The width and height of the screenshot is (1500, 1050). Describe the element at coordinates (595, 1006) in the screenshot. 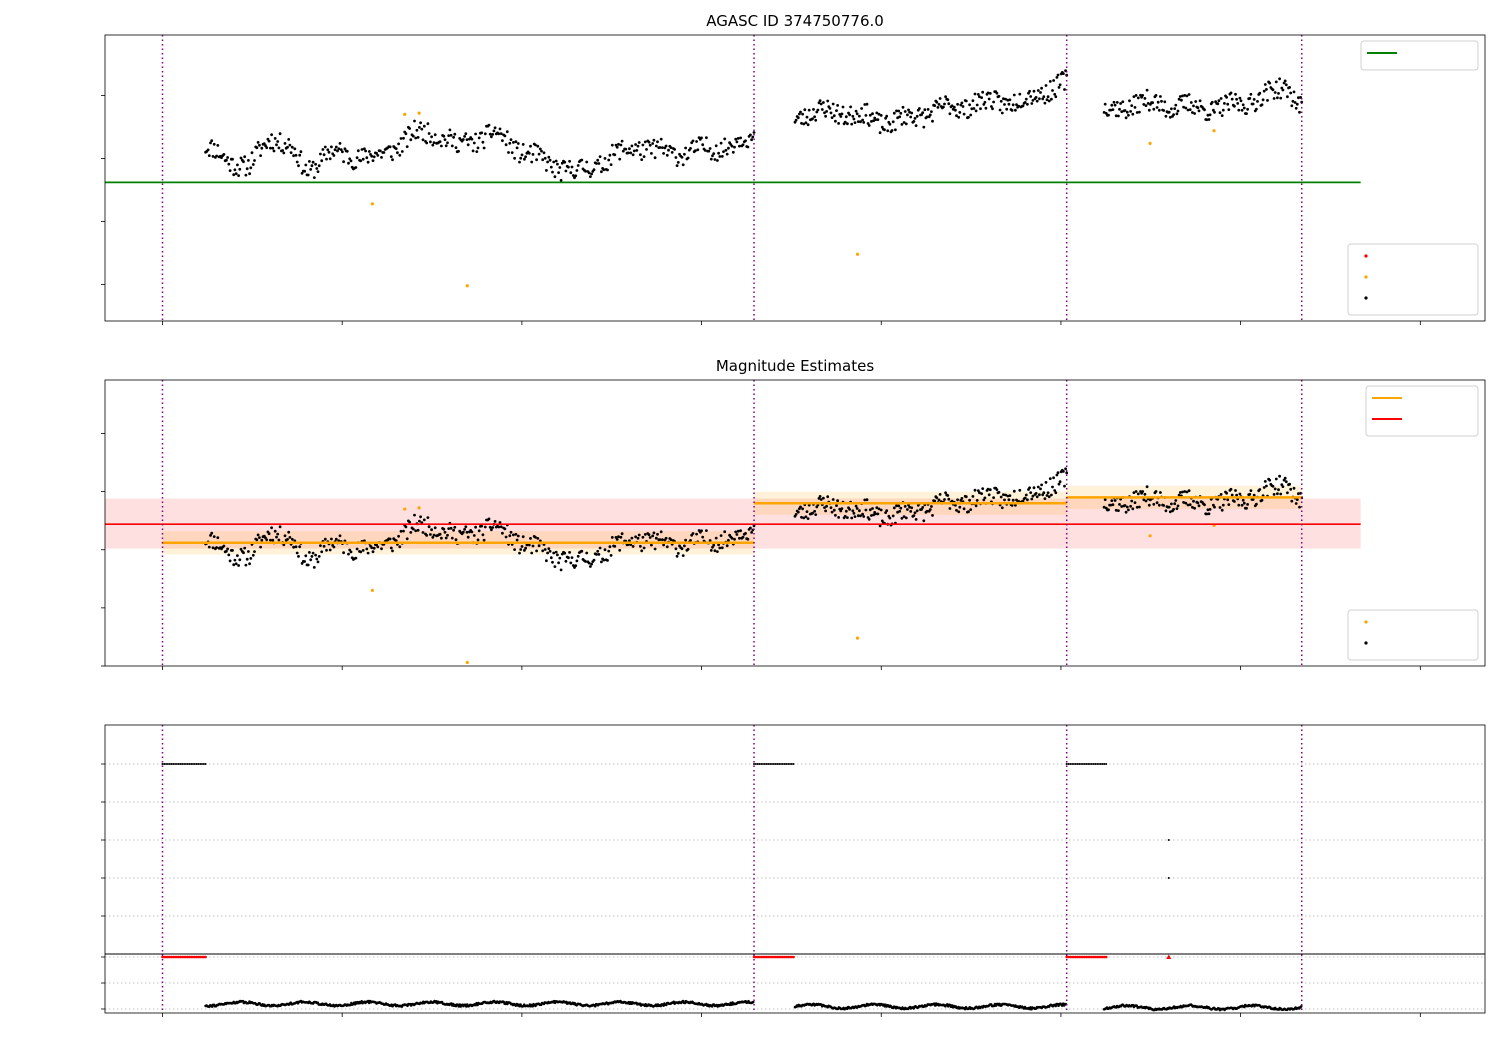

I see `dr-point` at that location.